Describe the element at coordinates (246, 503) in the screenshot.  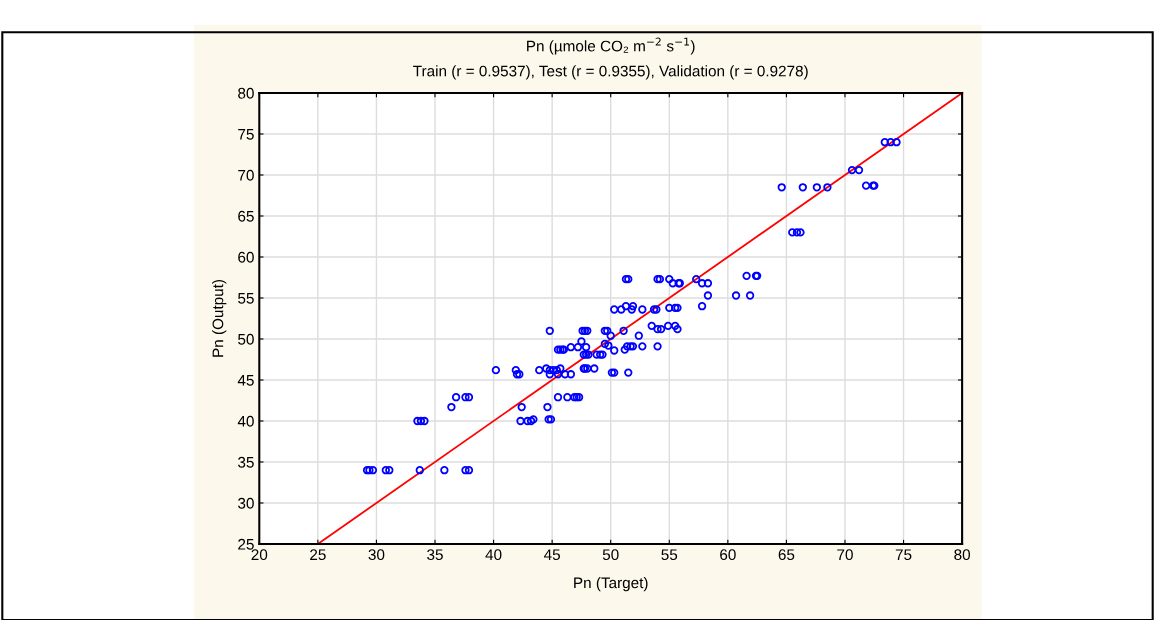
I see `y-tick-label: 30` at that location.